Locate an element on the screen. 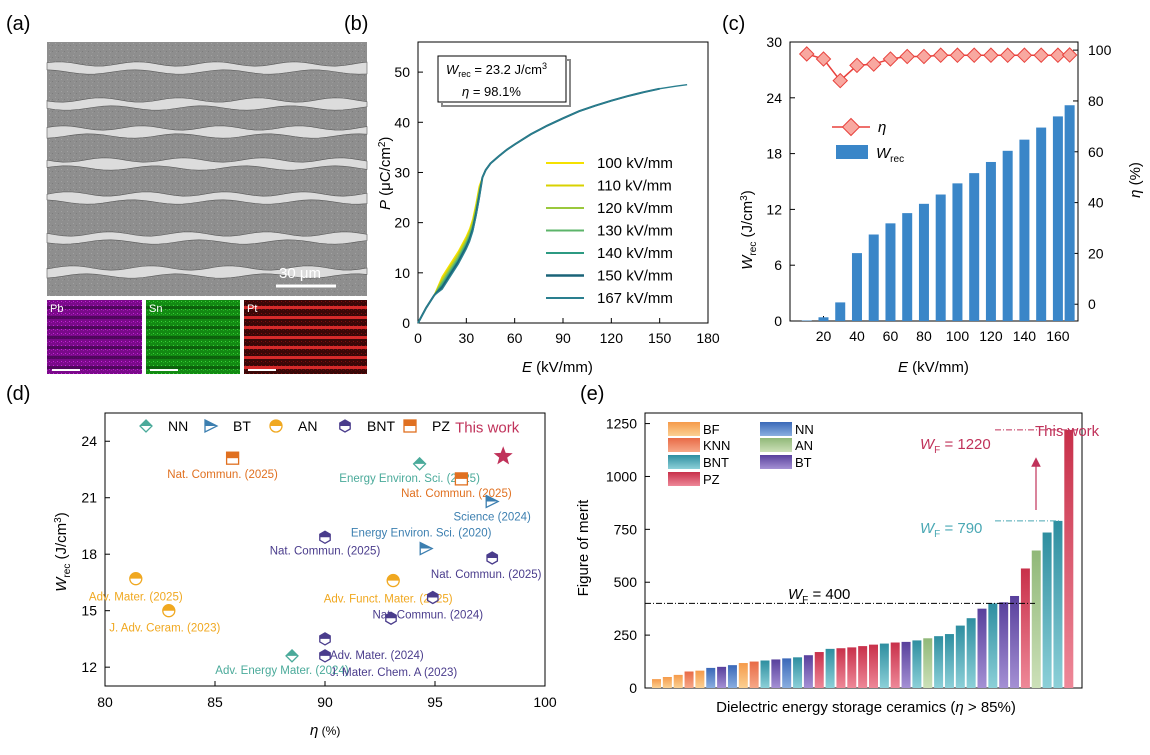 The height and width of the screenshot is (755, 1150). d-ytick-label: 24 is located at coordinates (89, 441).